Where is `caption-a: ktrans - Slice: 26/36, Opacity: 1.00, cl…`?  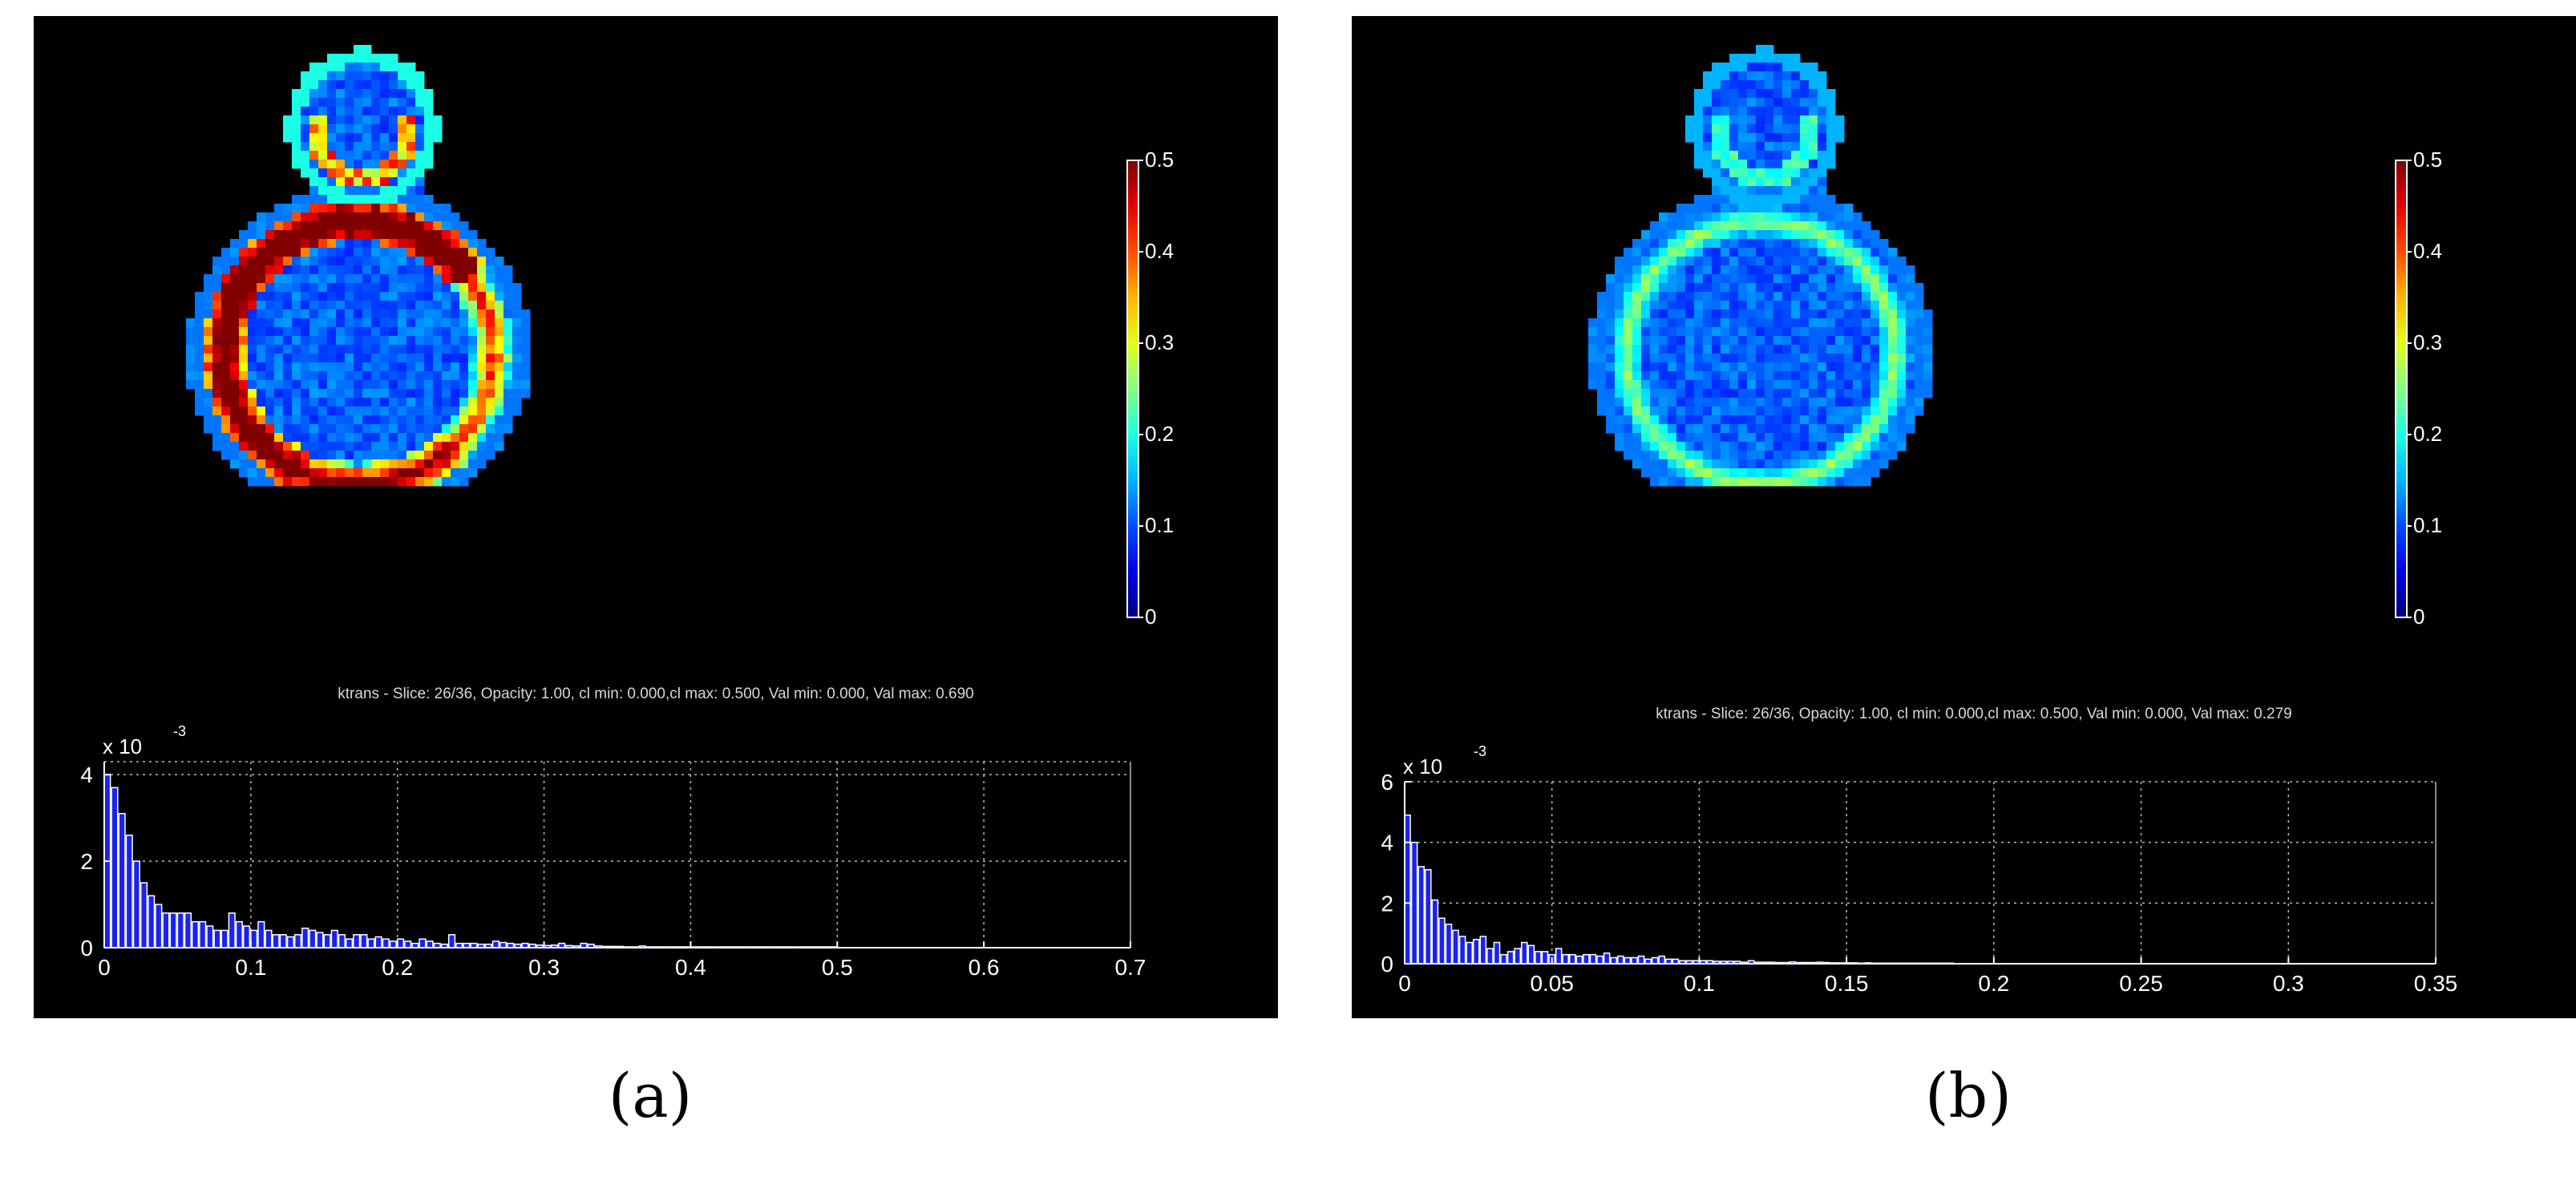
caption-a: ktrans - Slice: 26/36, Opacity: 1.00, cl… is located at coordinates (656, 694).